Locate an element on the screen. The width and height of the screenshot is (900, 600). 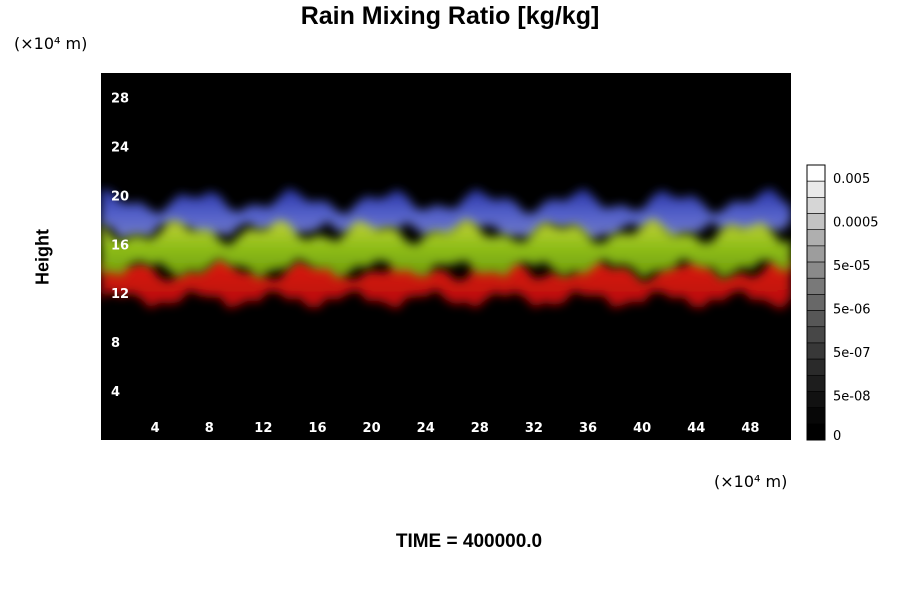
colorbar-label: 5e-07 is located at coordinates (852, 353).